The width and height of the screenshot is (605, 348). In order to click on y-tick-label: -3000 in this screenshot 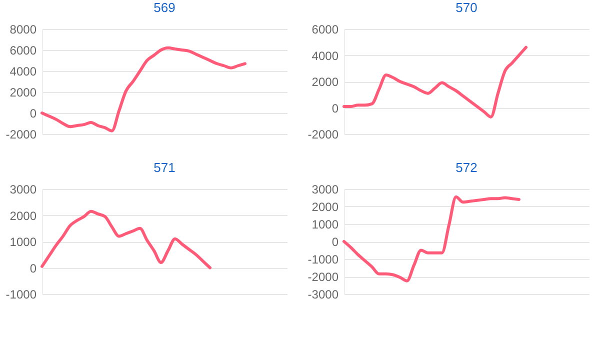, I will do `click(323, 295)`.